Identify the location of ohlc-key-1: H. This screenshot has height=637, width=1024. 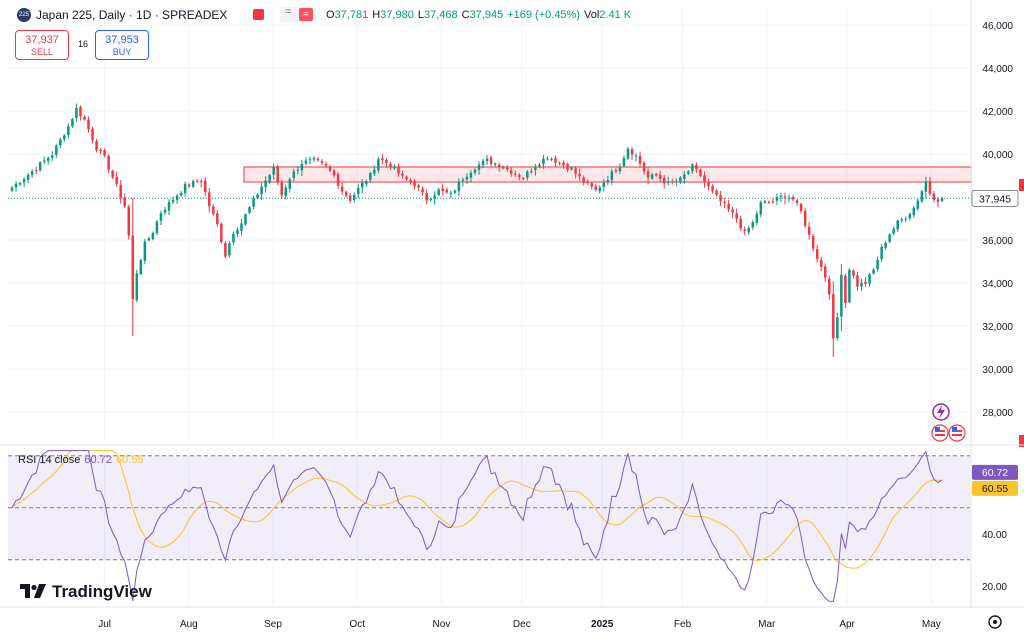
(376, 15).